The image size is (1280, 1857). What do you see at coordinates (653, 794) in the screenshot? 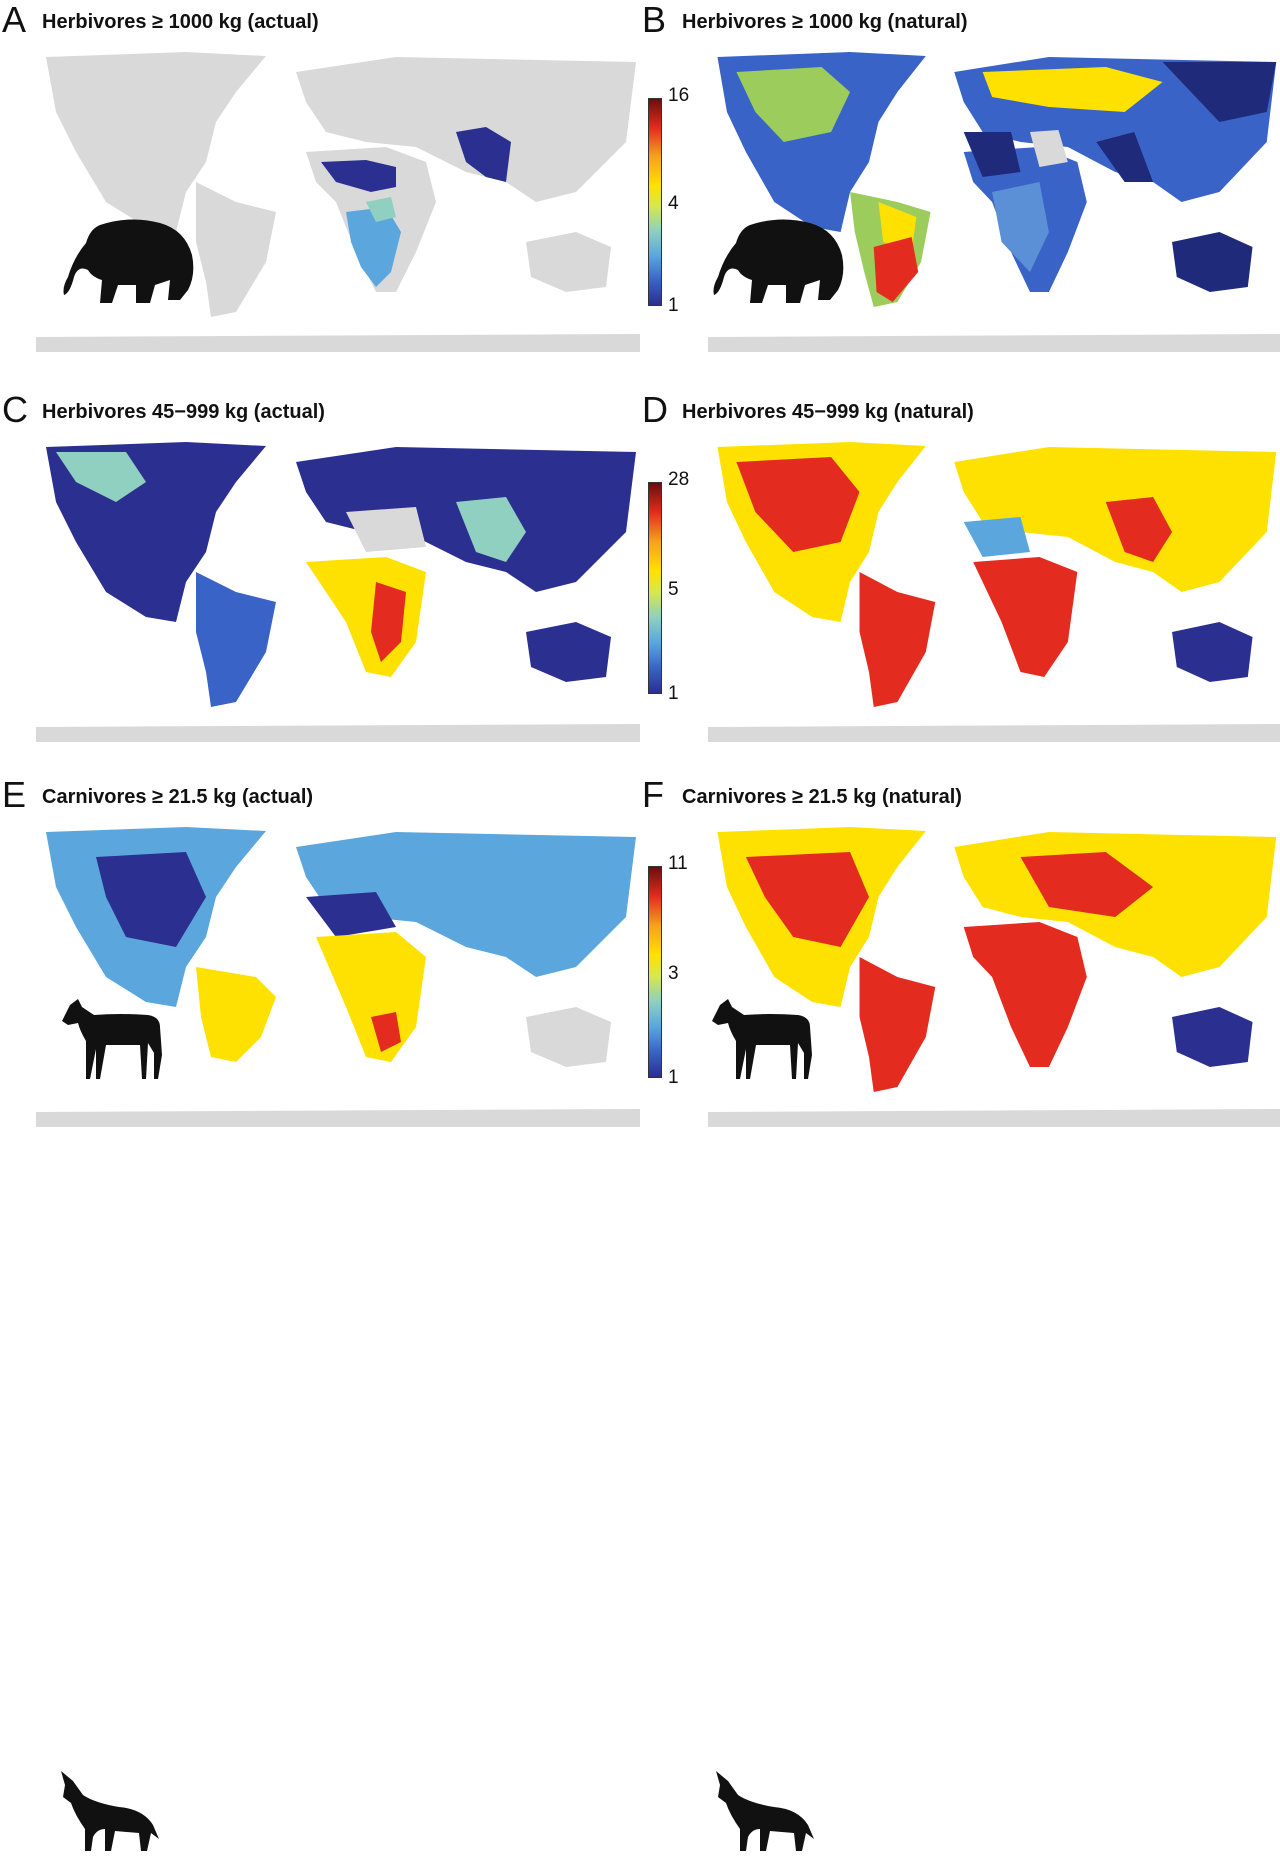
I see `panel-letter: F` at bounding box center [653, 794].